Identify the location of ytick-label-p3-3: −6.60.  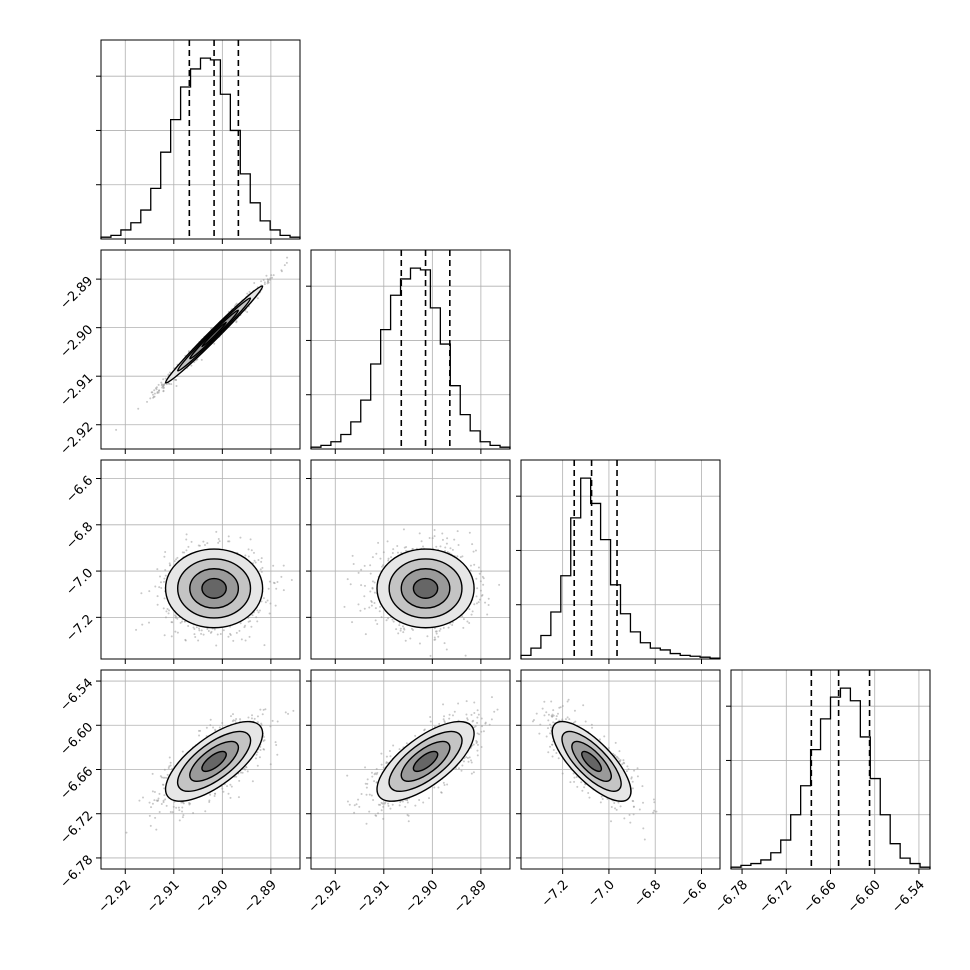
(77, 739).